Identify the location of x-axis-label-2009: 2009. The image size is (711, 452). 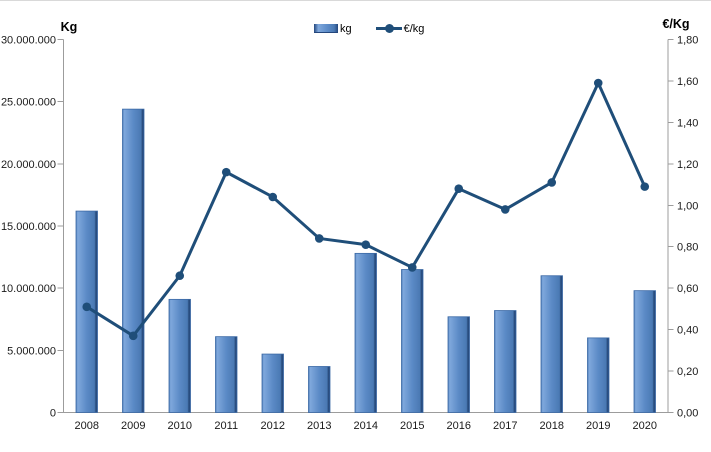
(133, 426).